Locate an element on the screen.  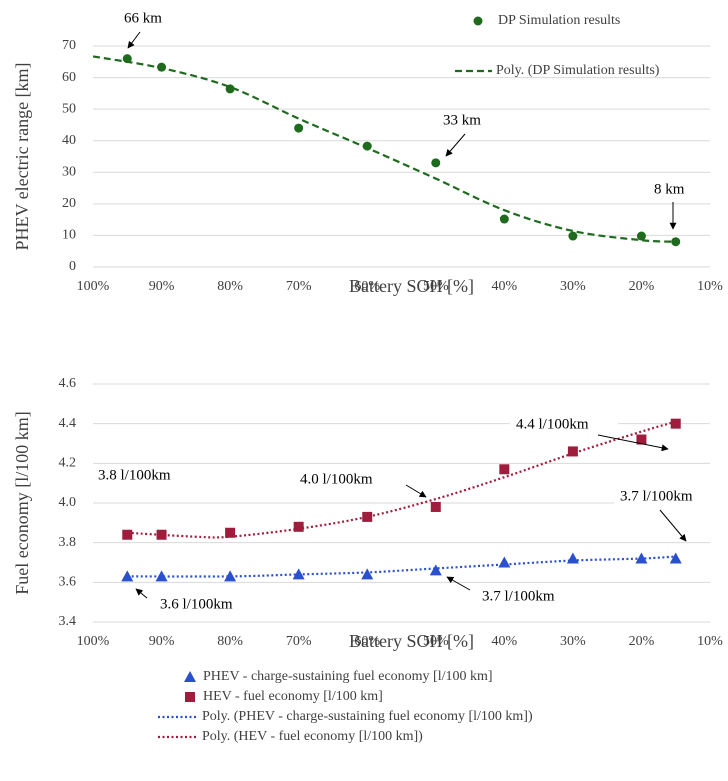
y-axis-title: PHEV electric range [km] is located at coordinates (22, 156).